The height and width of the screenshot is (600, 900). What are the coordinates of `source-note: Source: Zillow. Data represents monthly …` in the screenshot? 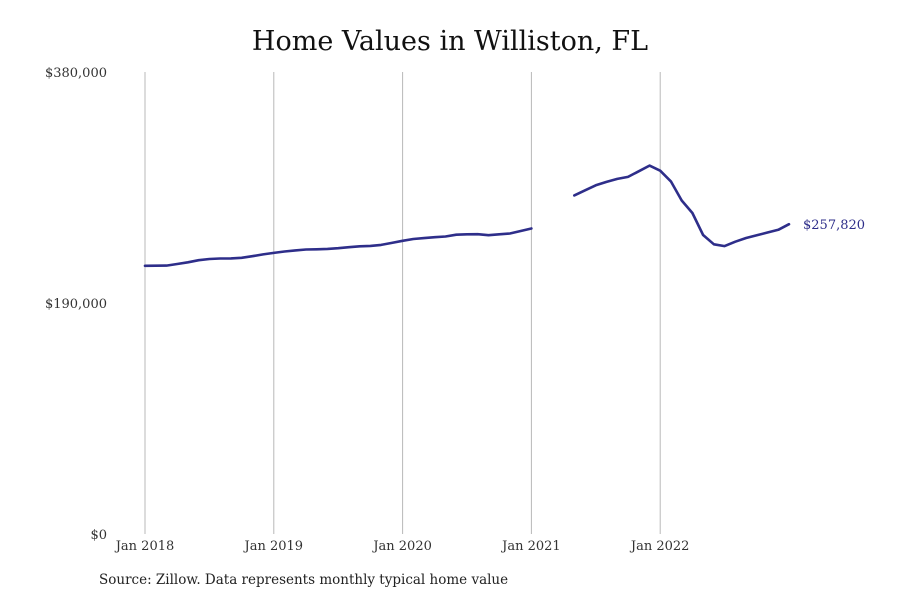 It's located at (304, 580).